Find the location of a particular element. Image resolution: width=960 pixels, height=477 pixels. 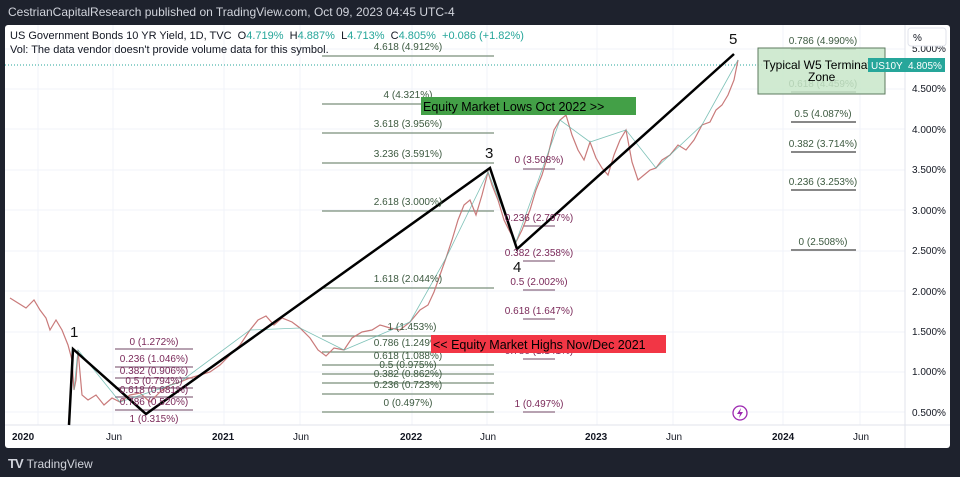

fib-wave4-lines is located at coordinates (539, 290).